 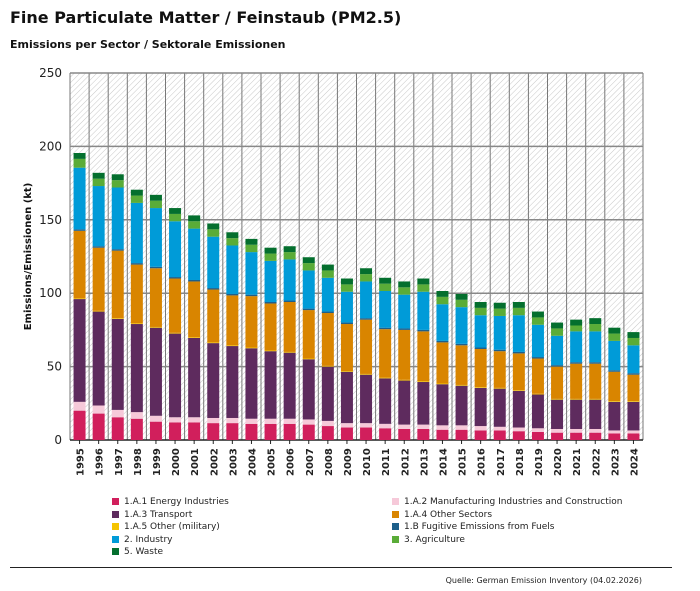 I want to click on x-tick-label: 2016, so click(x=482, y=462).